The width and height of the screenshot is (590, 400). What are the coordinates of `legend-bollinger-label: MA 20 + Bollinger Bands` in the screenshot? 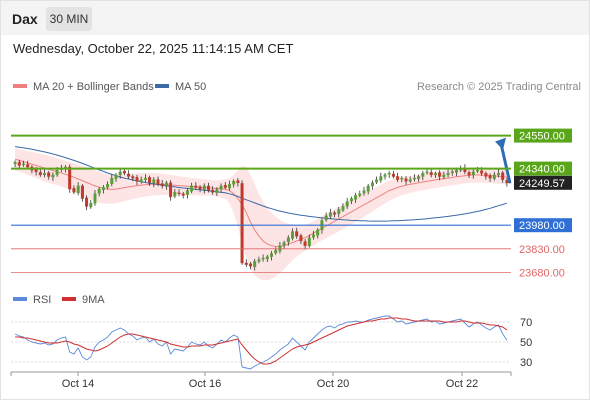 It's located at (93, 87).